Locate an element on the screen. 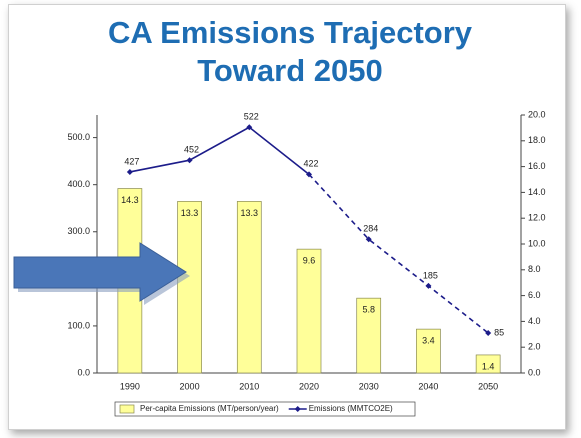 This screenshot has height=438, width=581. line-value-label: 85 is located at coordinates (499, 332).